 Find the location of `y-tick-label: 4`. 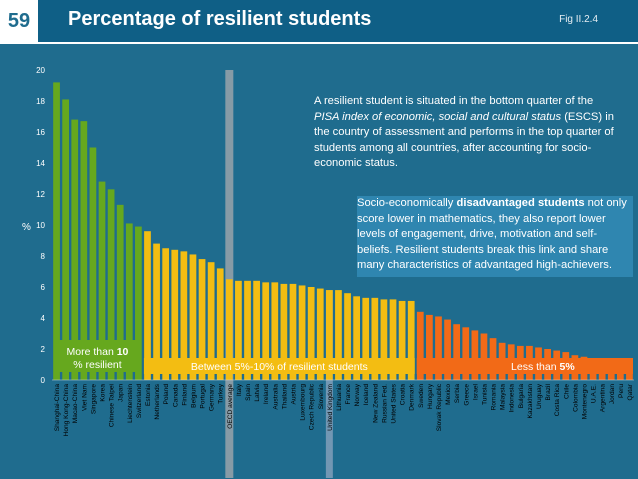

y-tick-label: 4 is located at coordinates (43, 318).